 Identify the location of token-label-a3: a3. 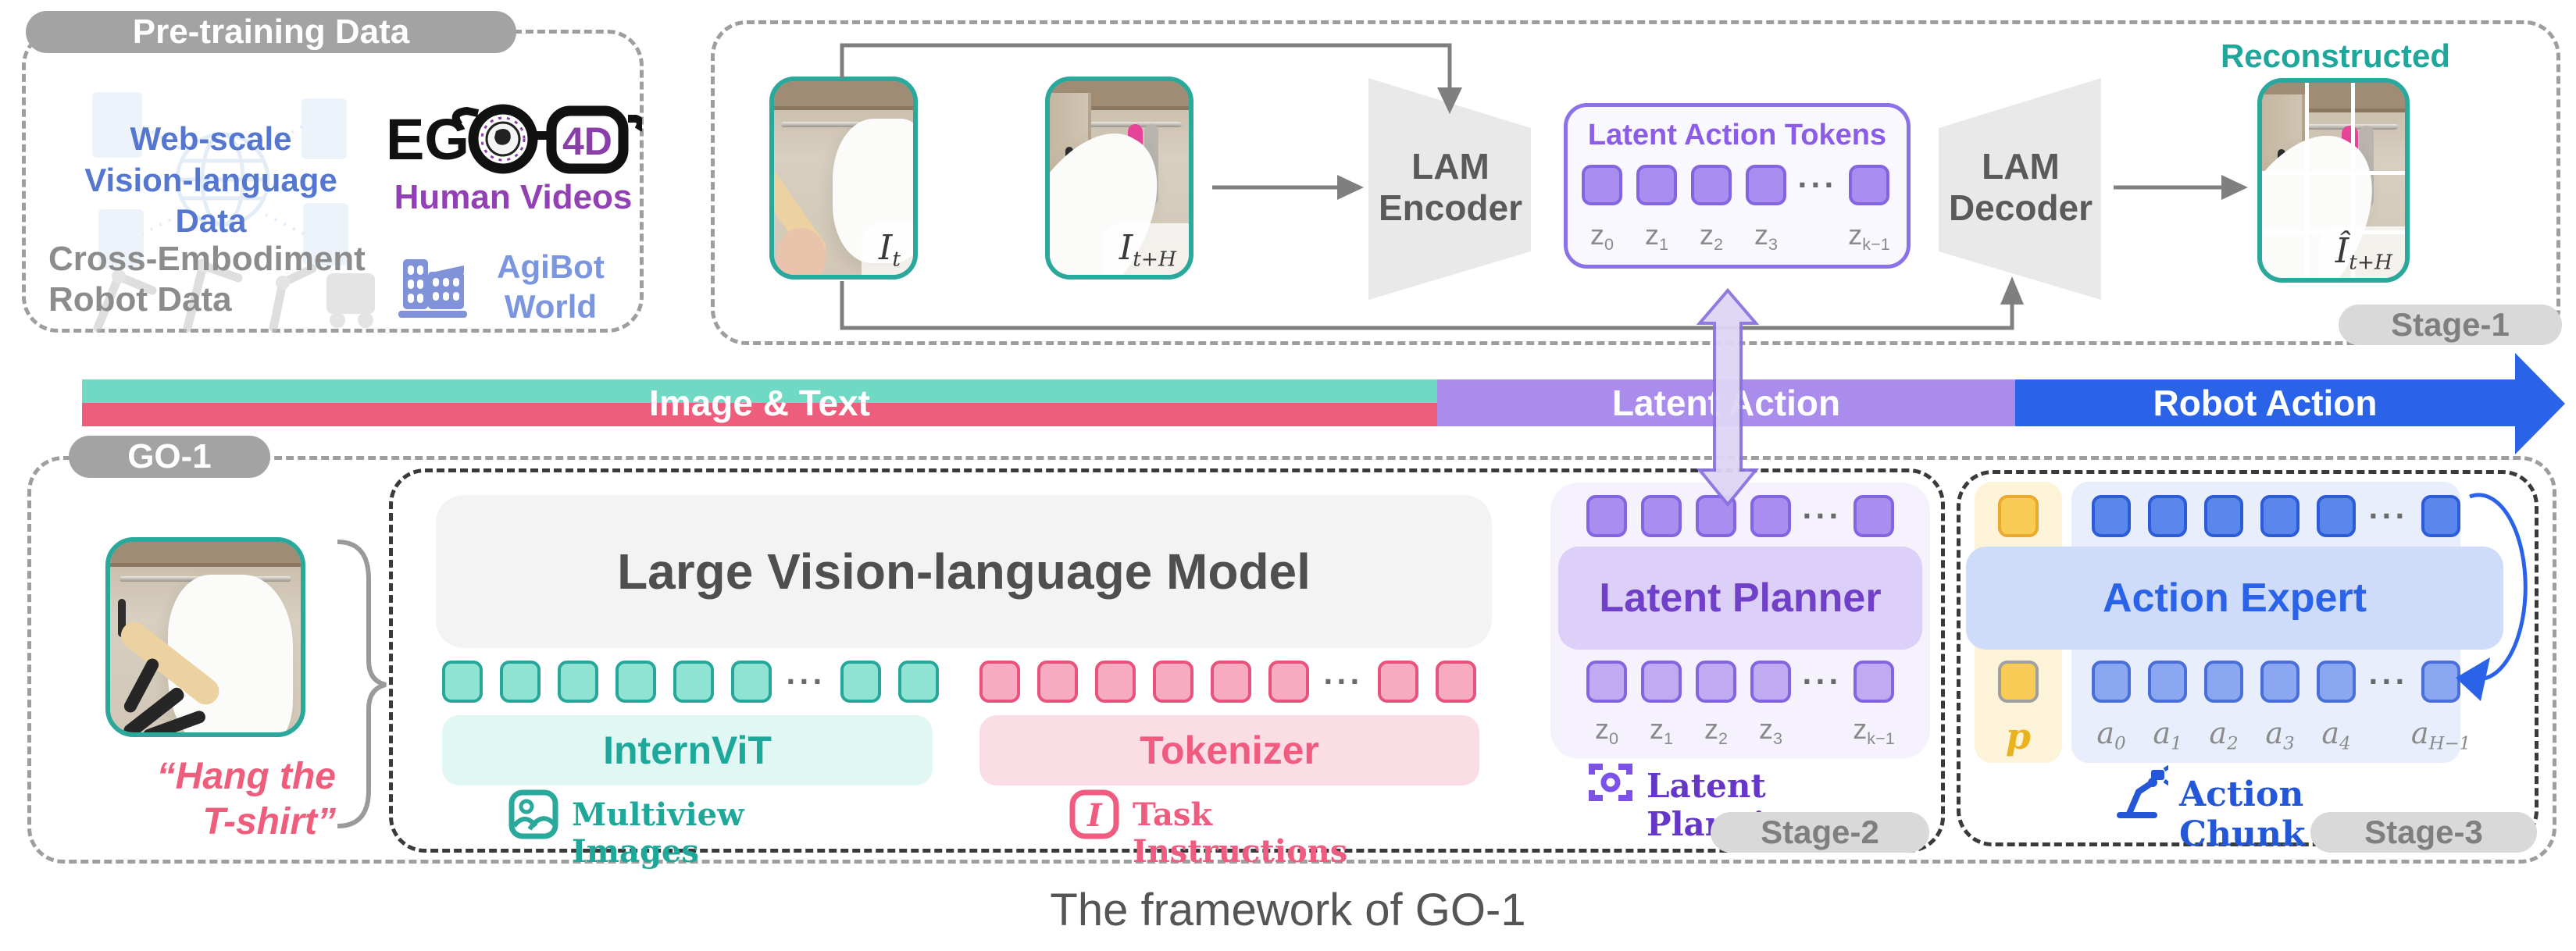
(2280, 735).